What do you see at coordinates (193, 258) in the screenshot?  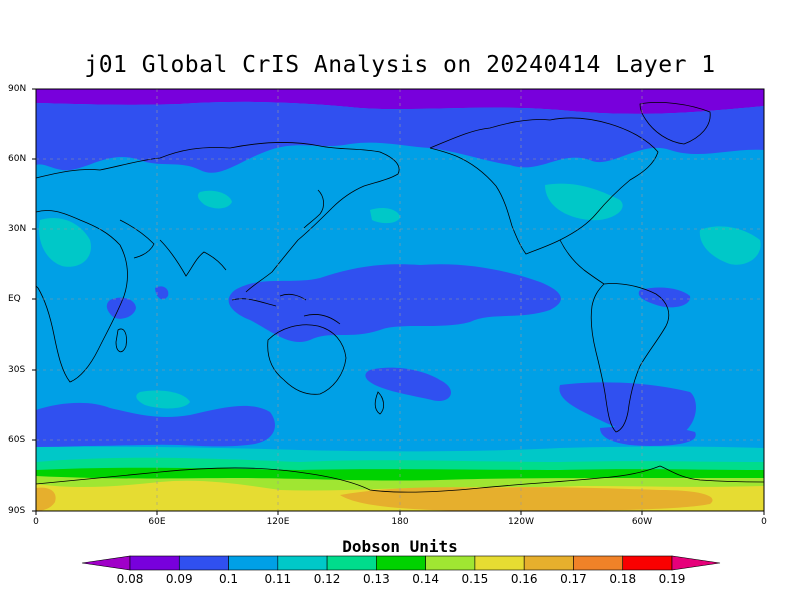 I see `coast-india` at bounding box center [193, 258].